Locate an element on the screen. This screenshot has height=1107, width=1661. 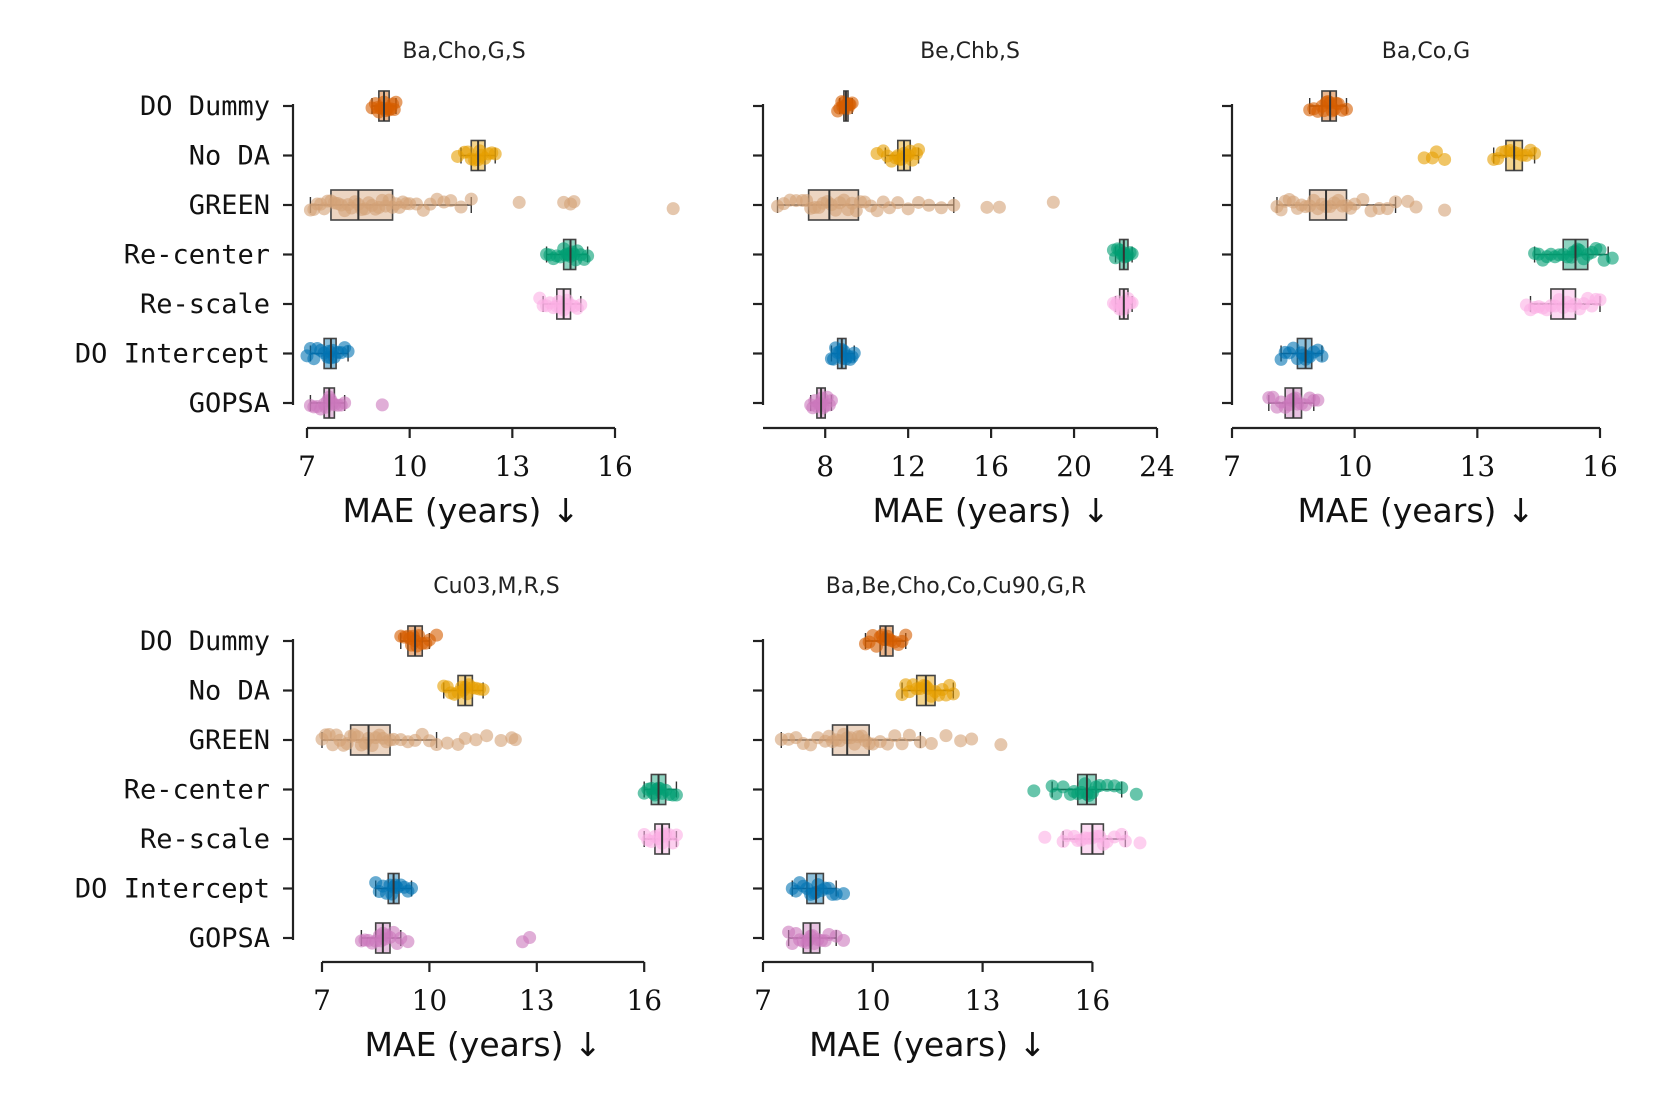
category-label-re-scale: Re-scale is located at coordinates (205, 304).